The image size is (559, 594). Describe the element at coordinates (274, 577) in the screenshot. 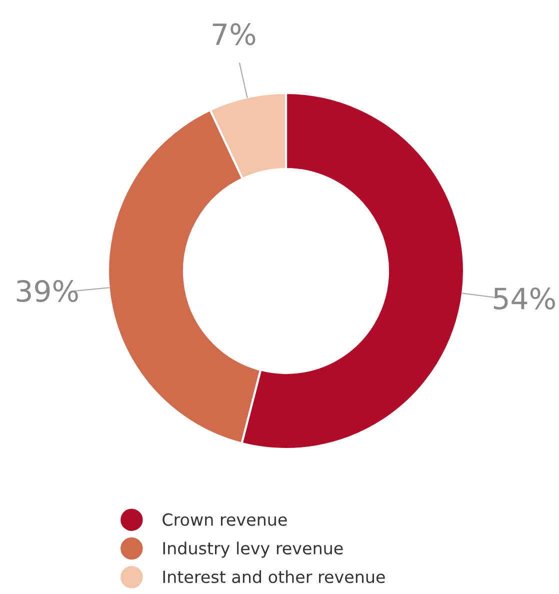

I see `legend-label: Interest and other revenue` at that location.